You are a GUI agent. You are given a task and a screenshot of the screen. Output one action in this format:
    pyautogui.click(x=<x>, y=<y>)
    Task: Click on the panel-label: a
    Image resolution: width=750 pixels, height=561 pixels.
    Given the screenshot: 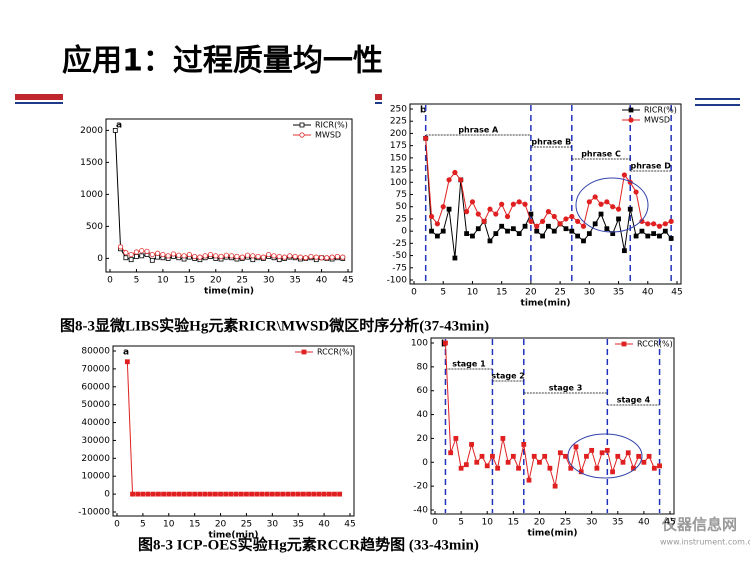 What is the action you would take?
    pyautogui.click(x=119, y=126)
    